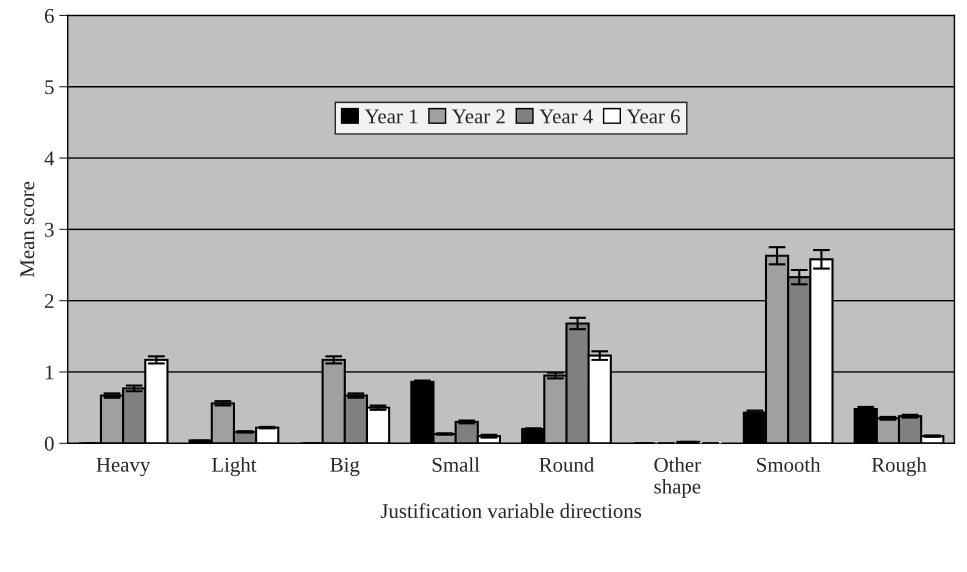 This screenshot has height=572, width=967. What do you see at coordinates (478, 116) in the screenshot?
I see `legend-label: Year 2` at bounding box center [478, 116].